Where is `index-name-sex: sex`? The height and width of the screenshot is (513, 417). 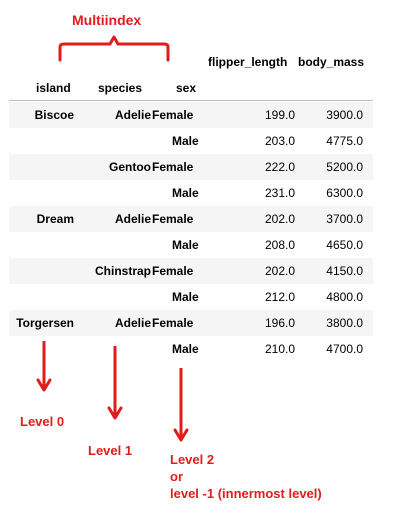 index-name-sex: sex is located at coordinates (186, 88).